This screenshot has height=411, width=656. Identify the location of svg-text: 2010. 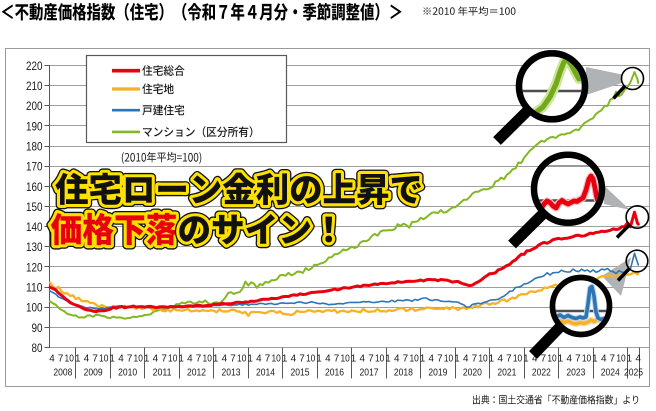
(127, 372).